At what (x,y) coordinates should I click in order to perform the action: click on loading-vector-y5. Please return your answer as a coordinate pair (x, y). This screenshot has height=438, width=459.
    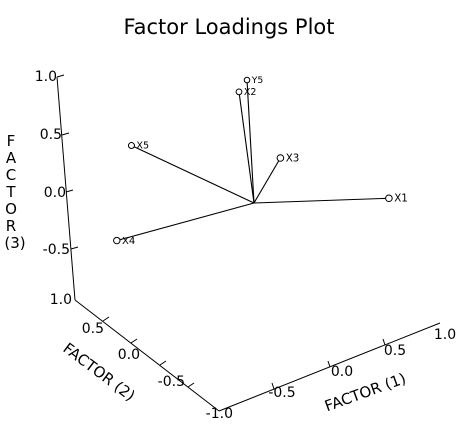
    Looking at the image, I should click on (250, 142).